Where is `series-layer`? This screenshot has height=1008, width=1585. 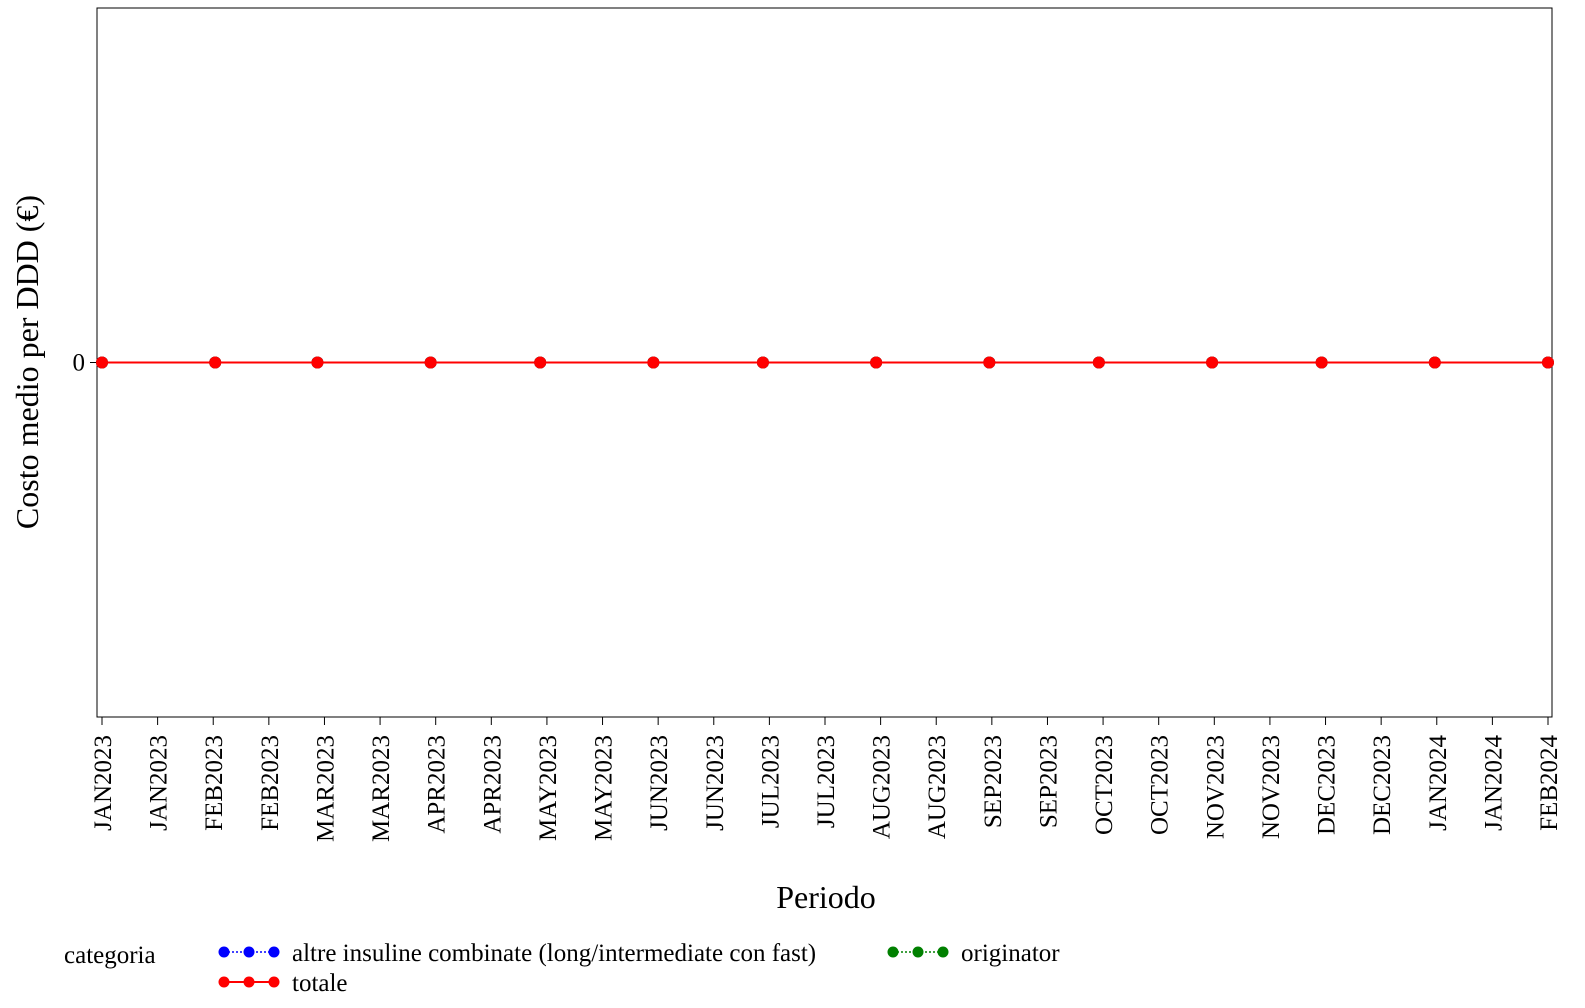
series-layer is located at coordinates (825, 362).